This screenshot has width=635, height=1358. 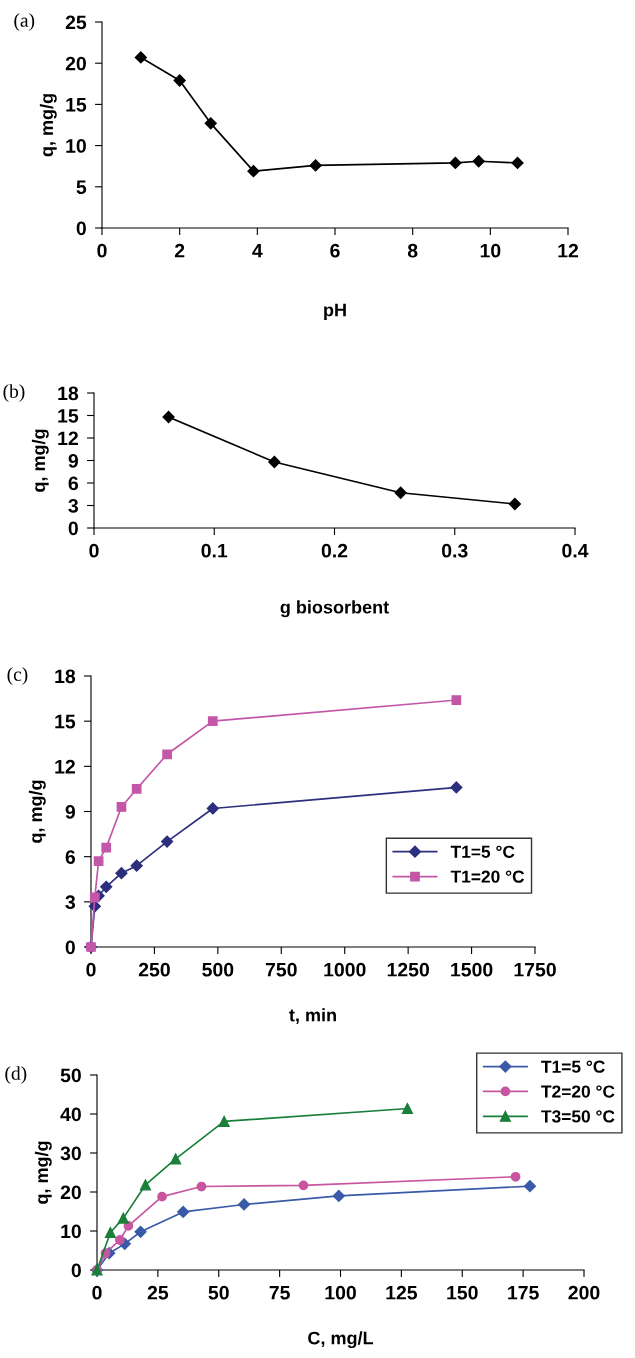 I want to click on legend-label: T3=50 °C, so click(x=578, y=1116).